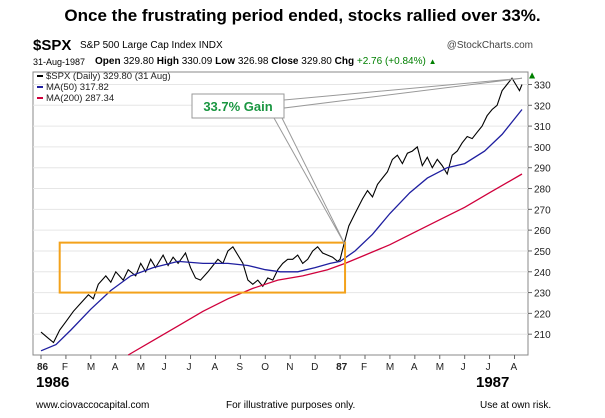 This screenshot has height=418, width=605. What do you see at coordinates (202, 267) in the screenshot?
I see `consolidation-box` at bounding box center [202, 267].